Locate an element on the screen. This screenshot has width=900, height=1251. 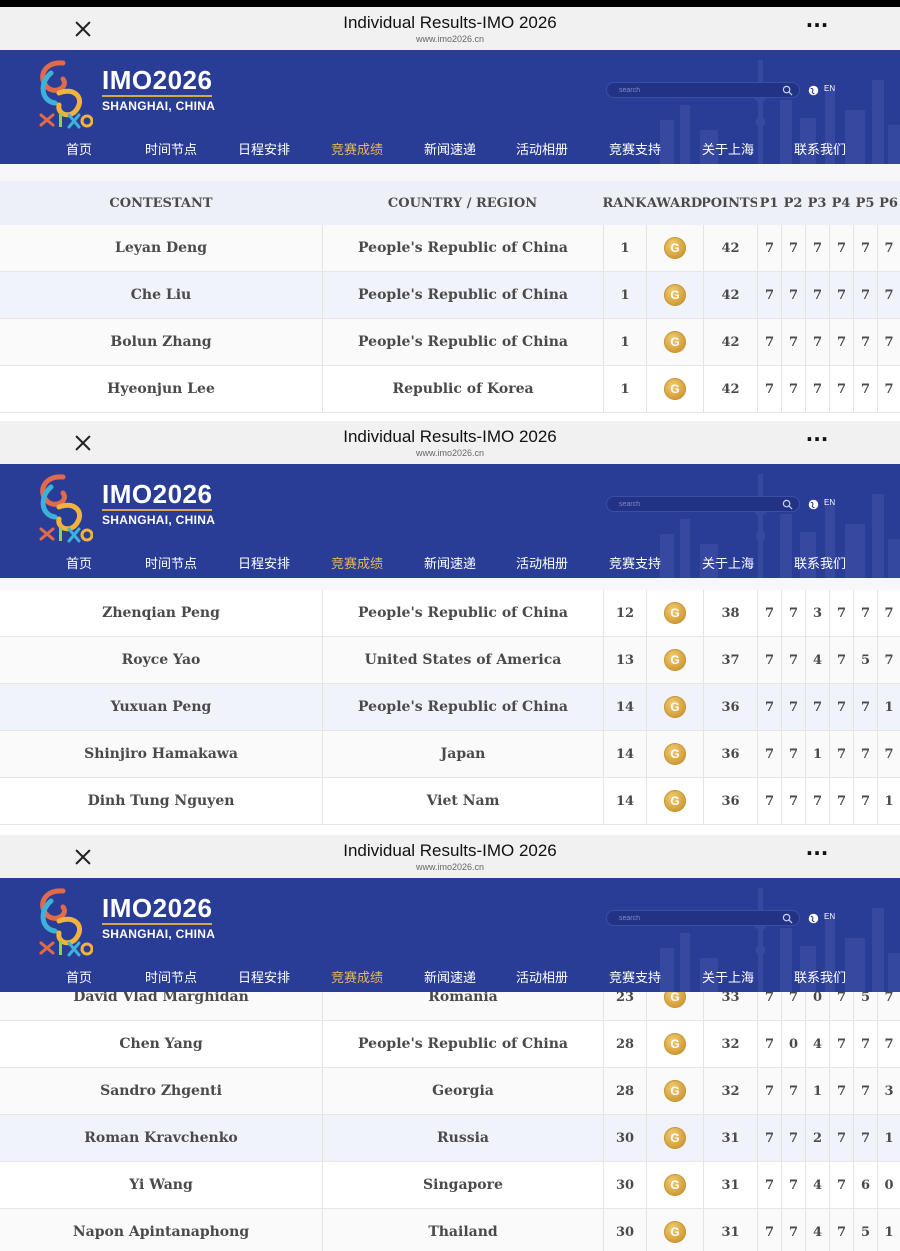
country-region-cell: Viet Nam is located at coordinates (462, 801).